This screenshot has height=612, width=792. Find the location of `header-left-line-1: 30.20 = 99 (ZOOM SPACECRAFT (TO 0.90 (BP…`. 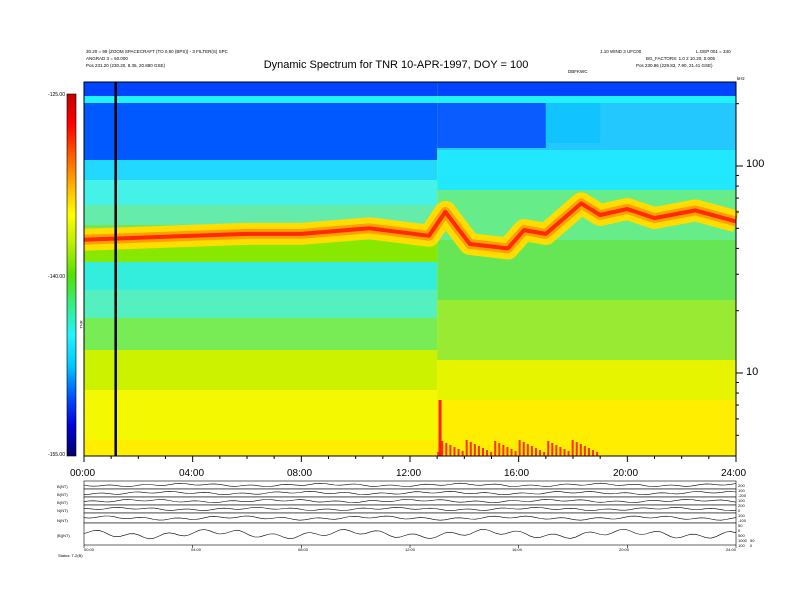

header-left-line-1: 30.20 = 99 (ZOOM SPACECRAFT (TO 0.90 (BP… is located at coordinates (157, 51).